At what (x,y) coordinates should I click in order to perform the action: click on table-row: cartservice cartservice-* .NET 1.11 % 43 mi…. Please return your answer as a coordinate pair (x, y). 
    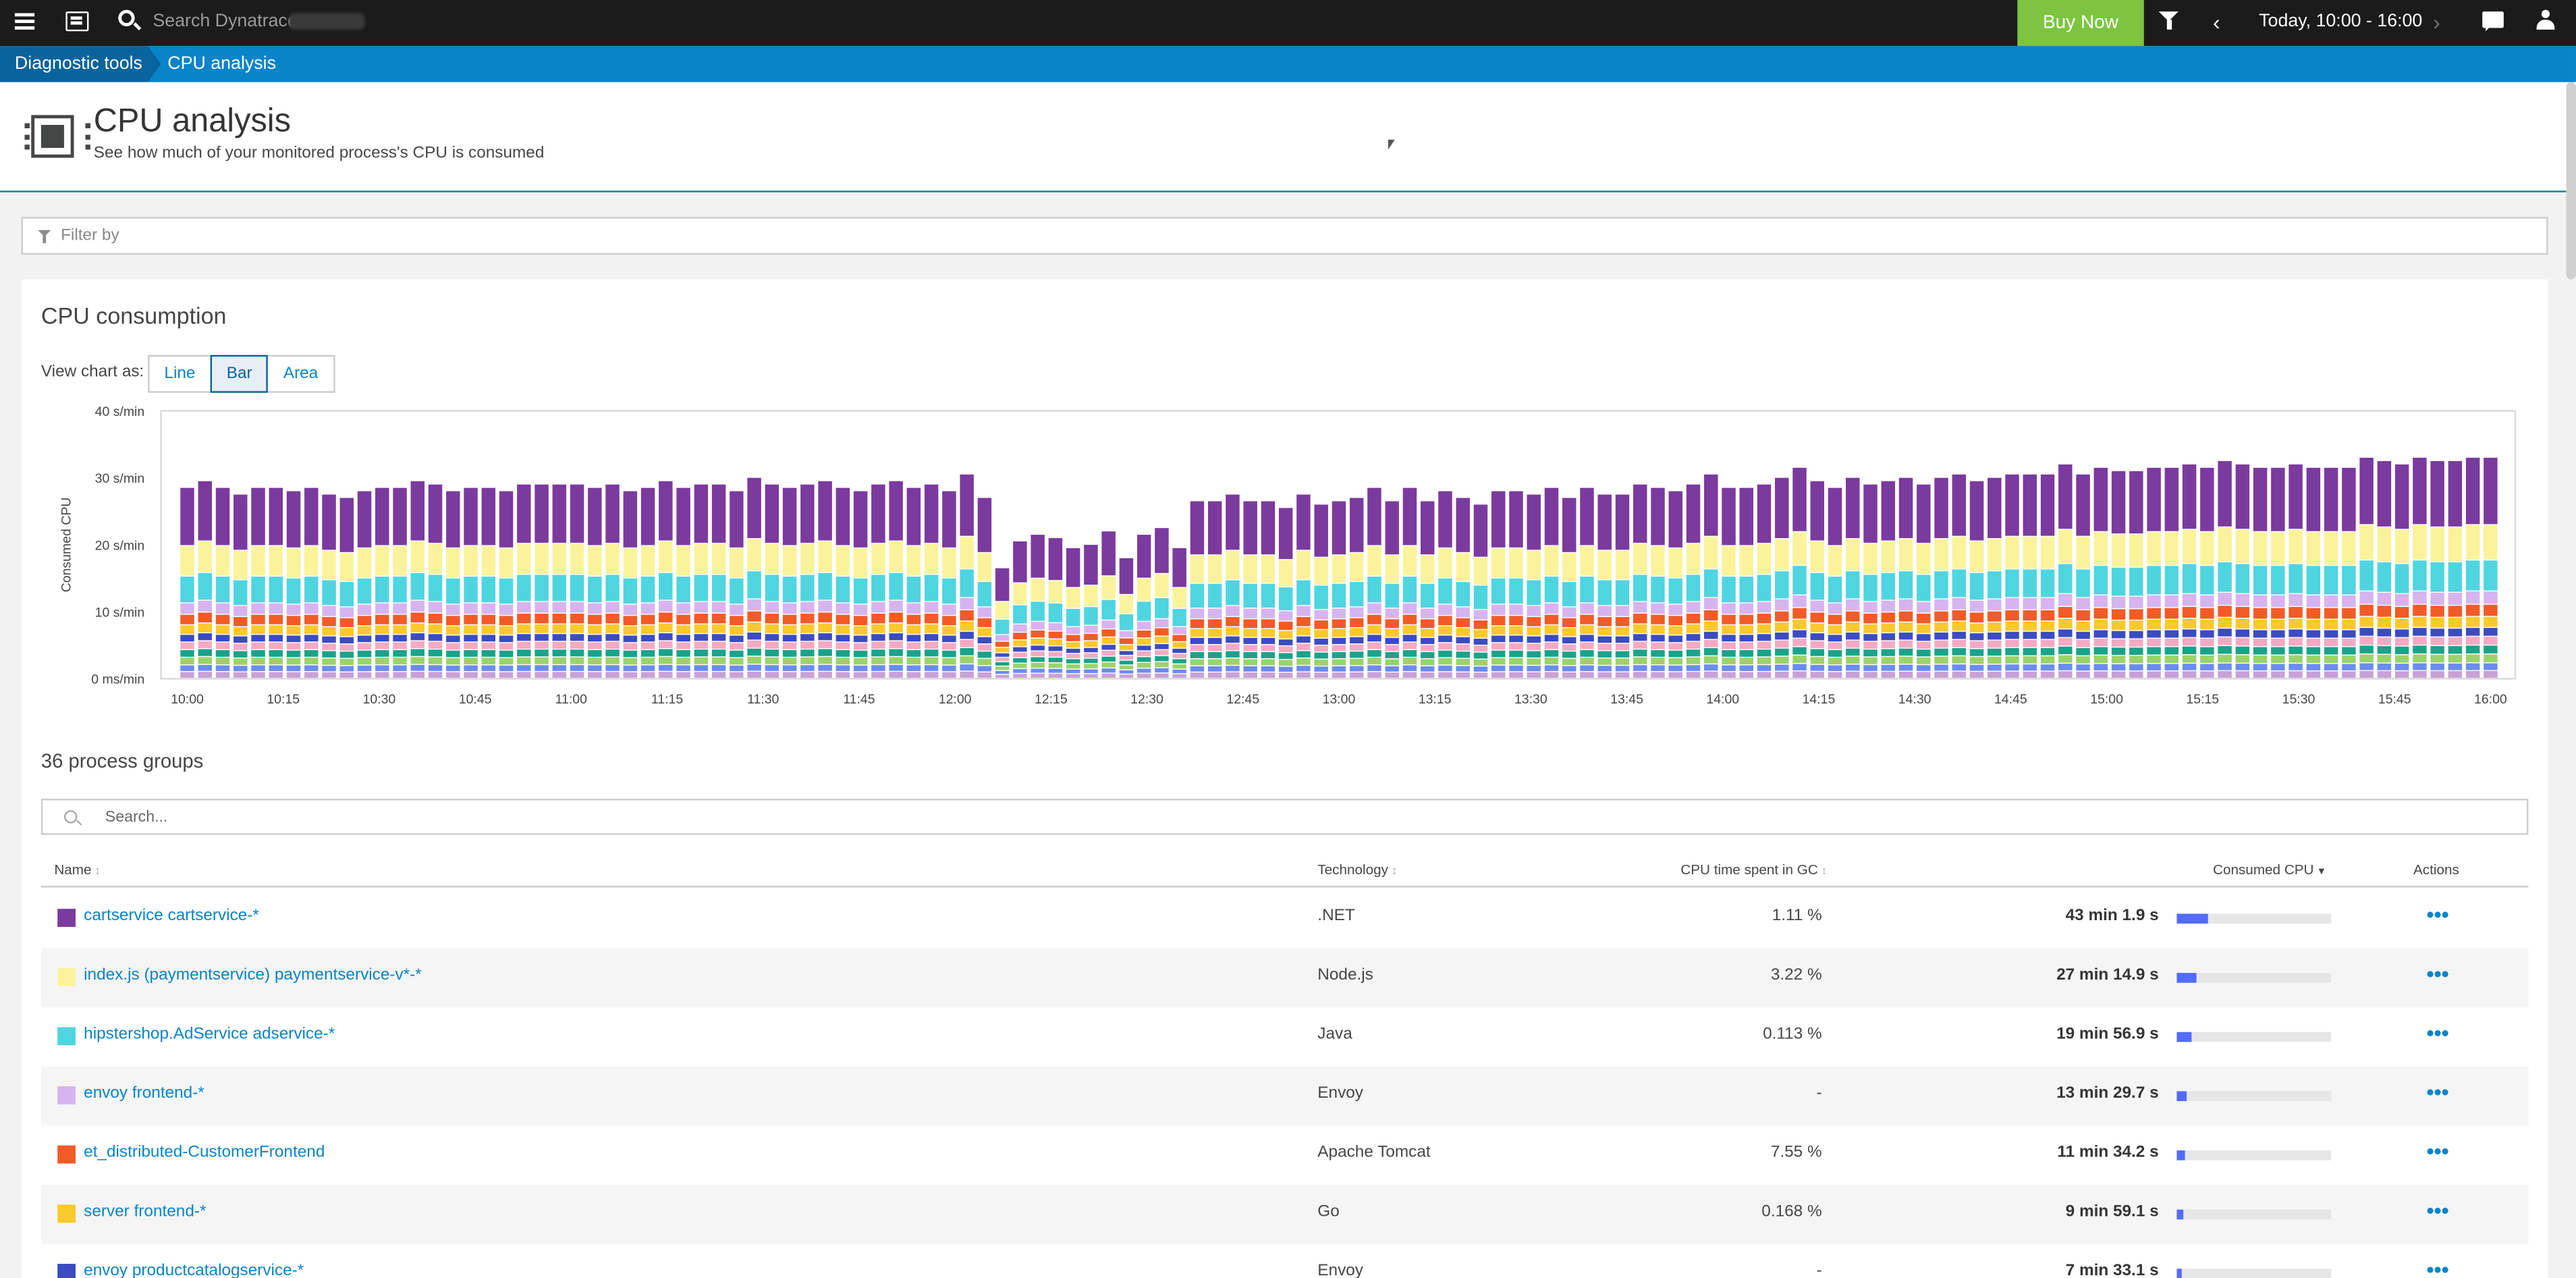
    Looking at the image, I should click on (1285, 919).